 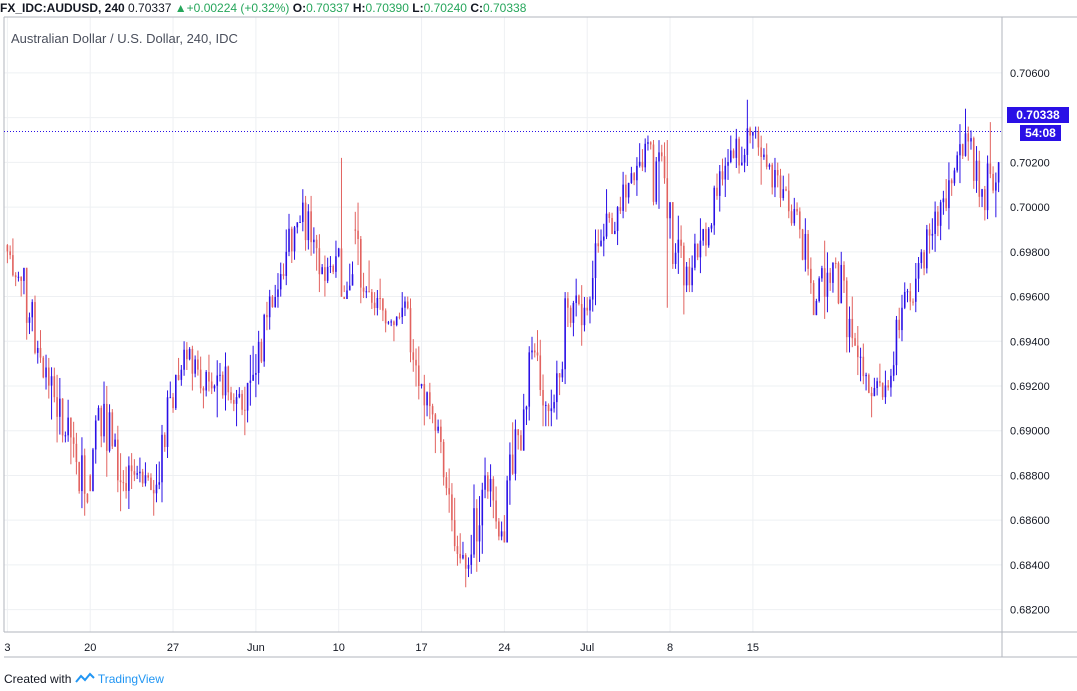 I want to click on y-tick-label: 0.70000, so click(x=1030, y=208).